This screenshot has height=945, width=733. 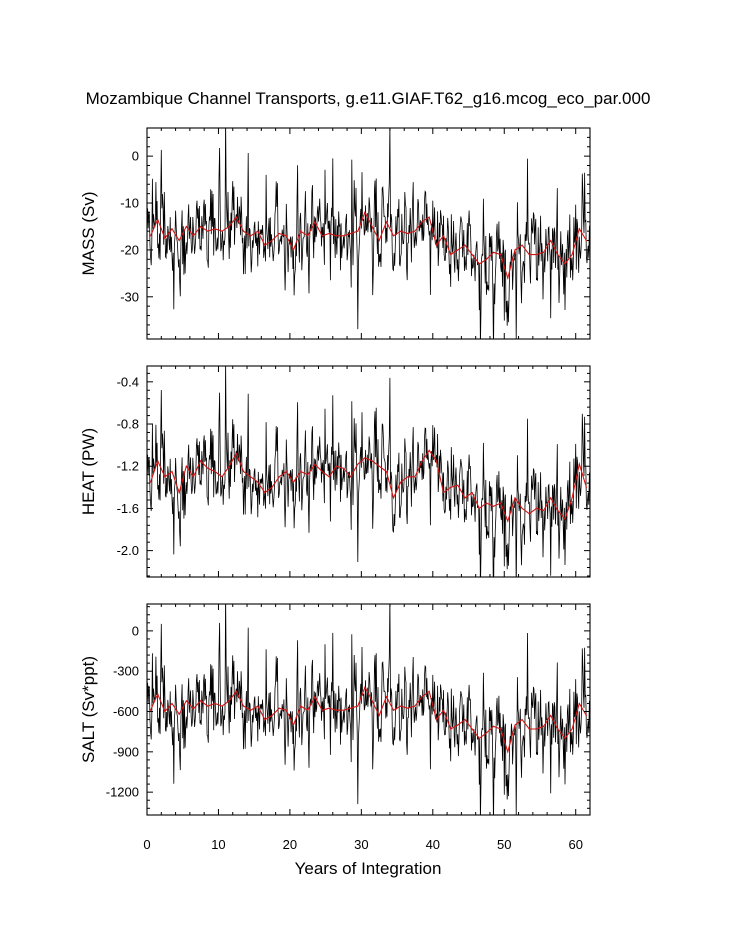 What do you see at coordinates (129, 296) in the screenshot?
I see `y-tick-label: -30` at bounding box center [129, 296].